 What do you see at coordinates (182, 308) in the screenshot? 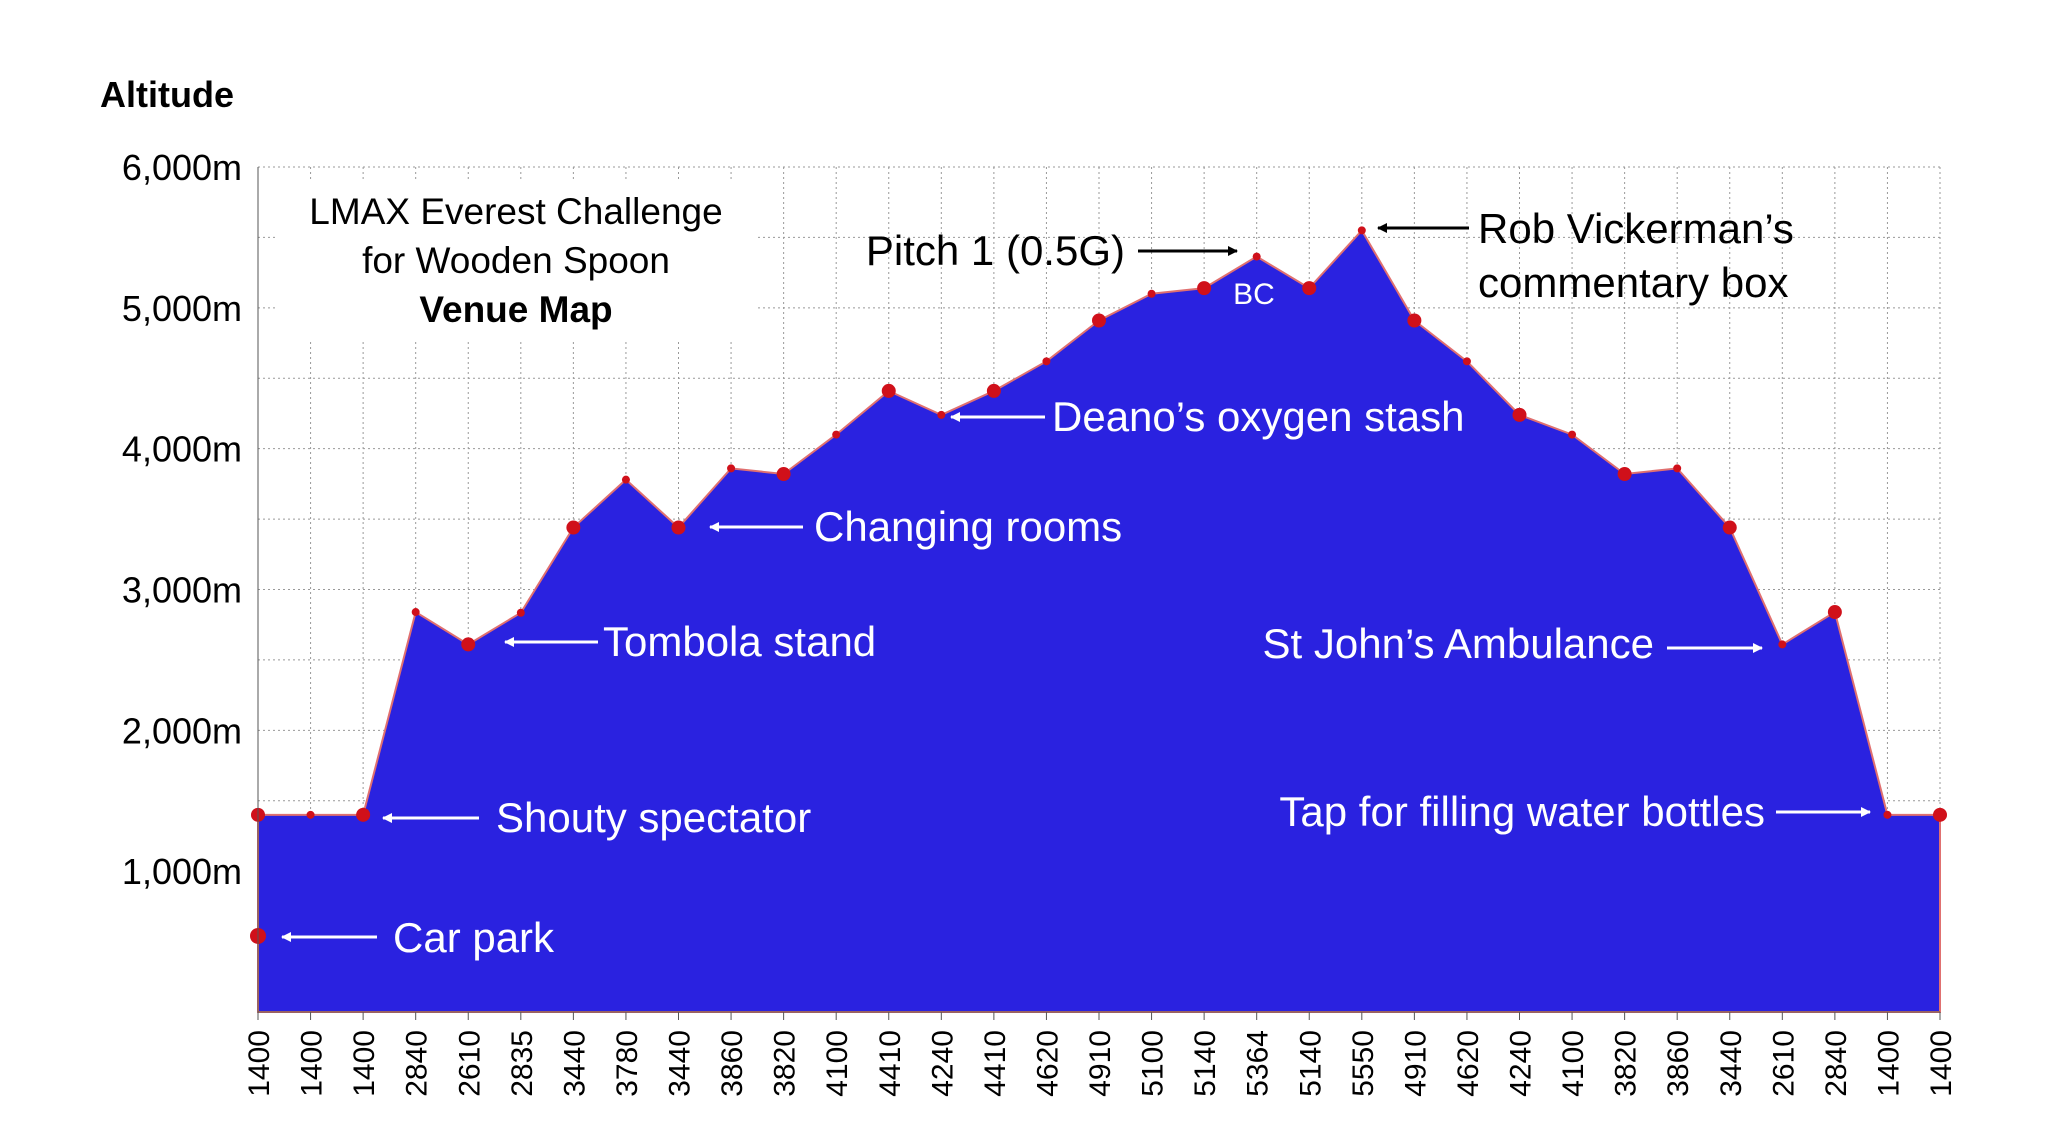
I see `y-tick-label: 5,000m` at bounding box center [182, 308].